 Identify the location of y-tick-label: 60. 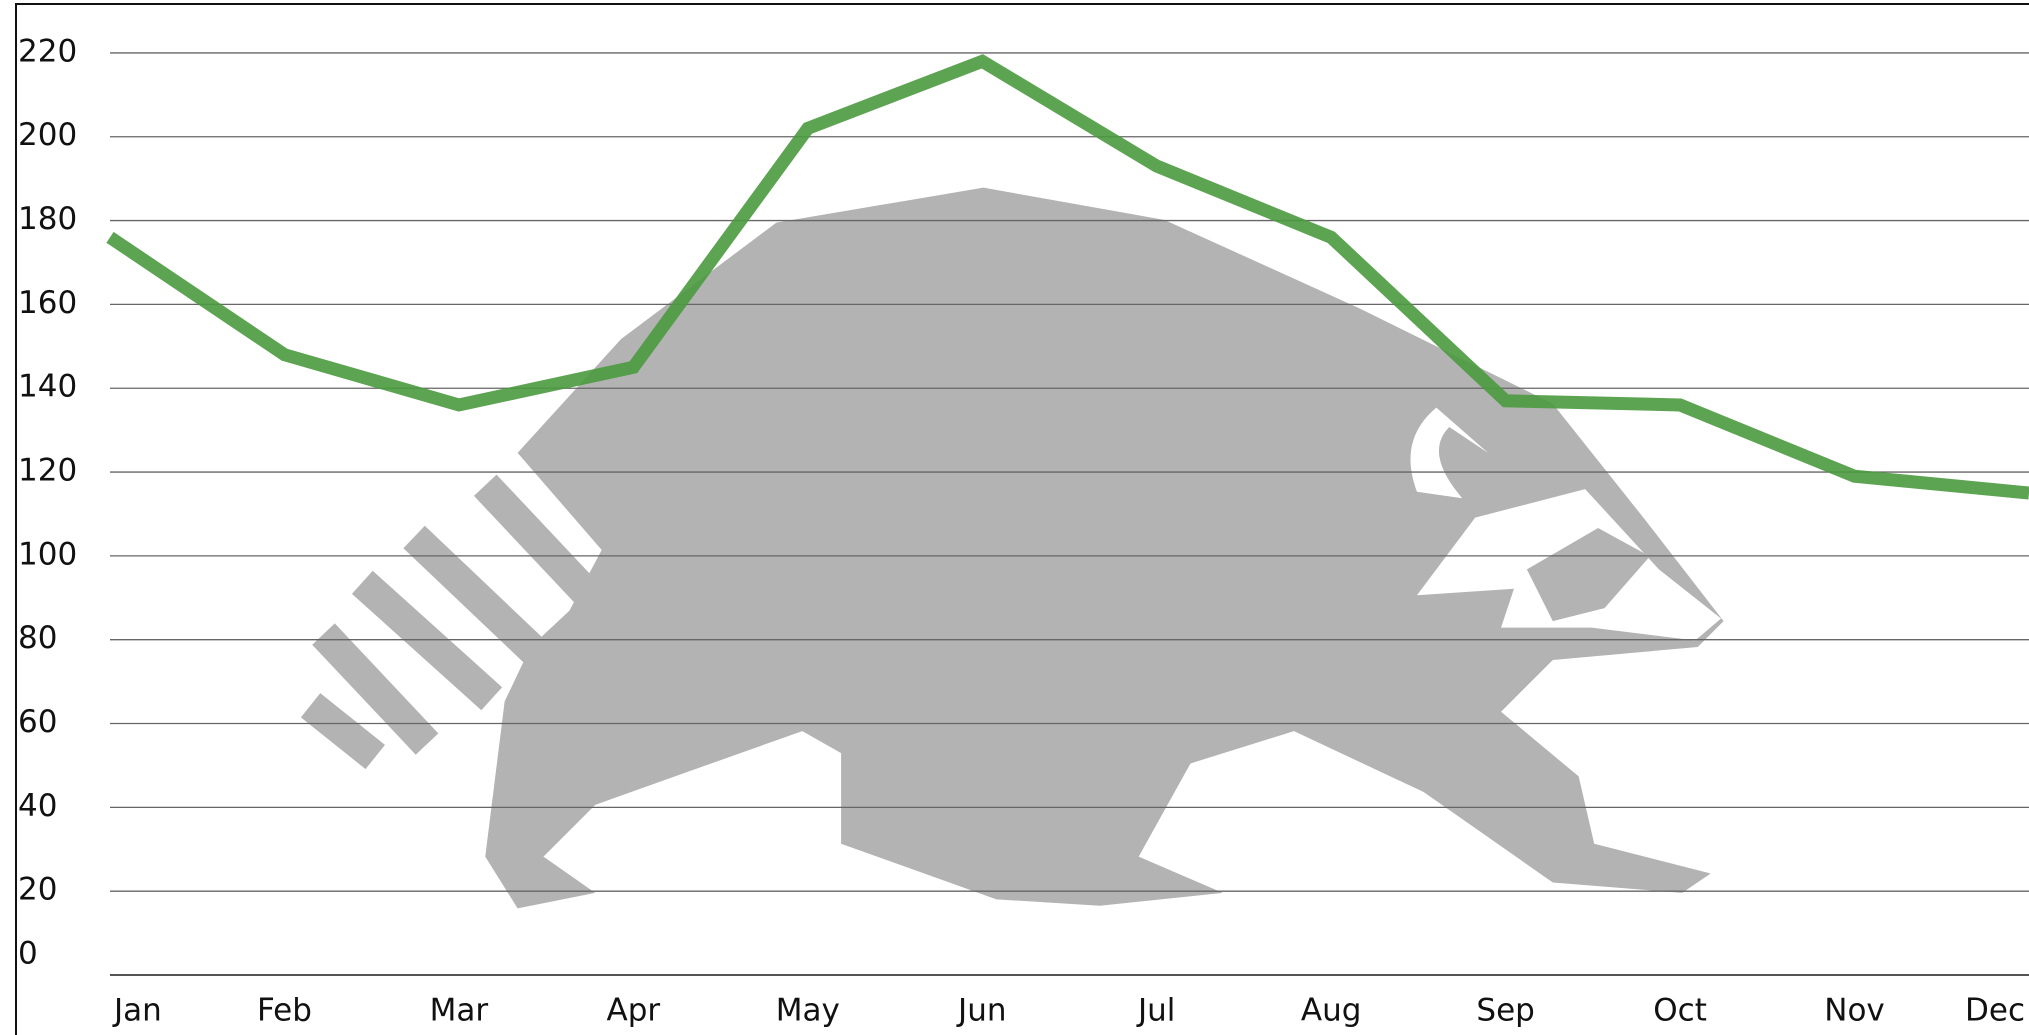
(37, 722).